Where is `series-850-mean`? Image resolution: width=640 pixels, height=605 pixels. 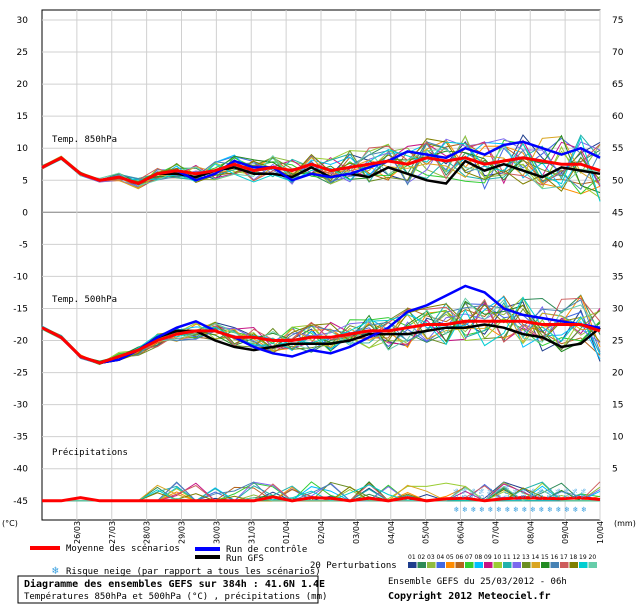
series-850-mean is located at coordinates (321, 171).